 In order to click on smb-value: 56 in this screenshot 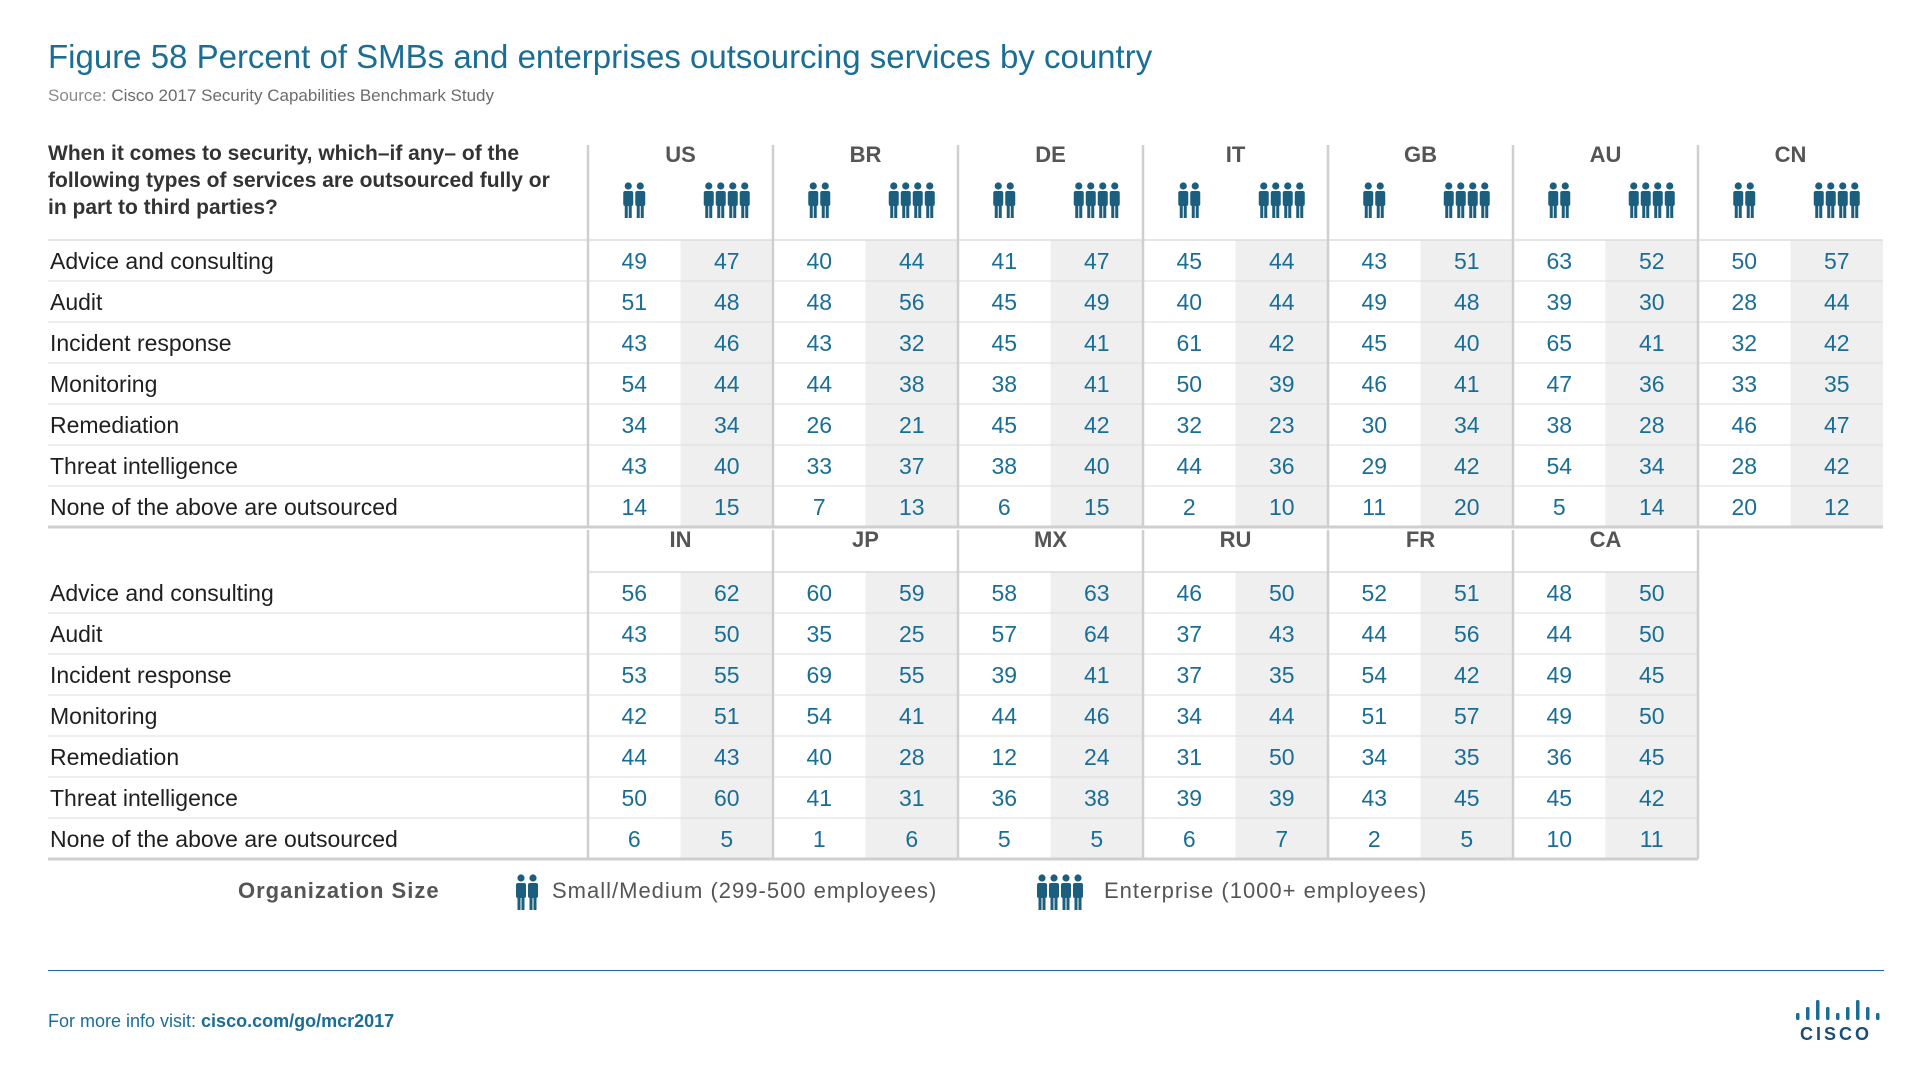, I will do `click(634, 593)`.